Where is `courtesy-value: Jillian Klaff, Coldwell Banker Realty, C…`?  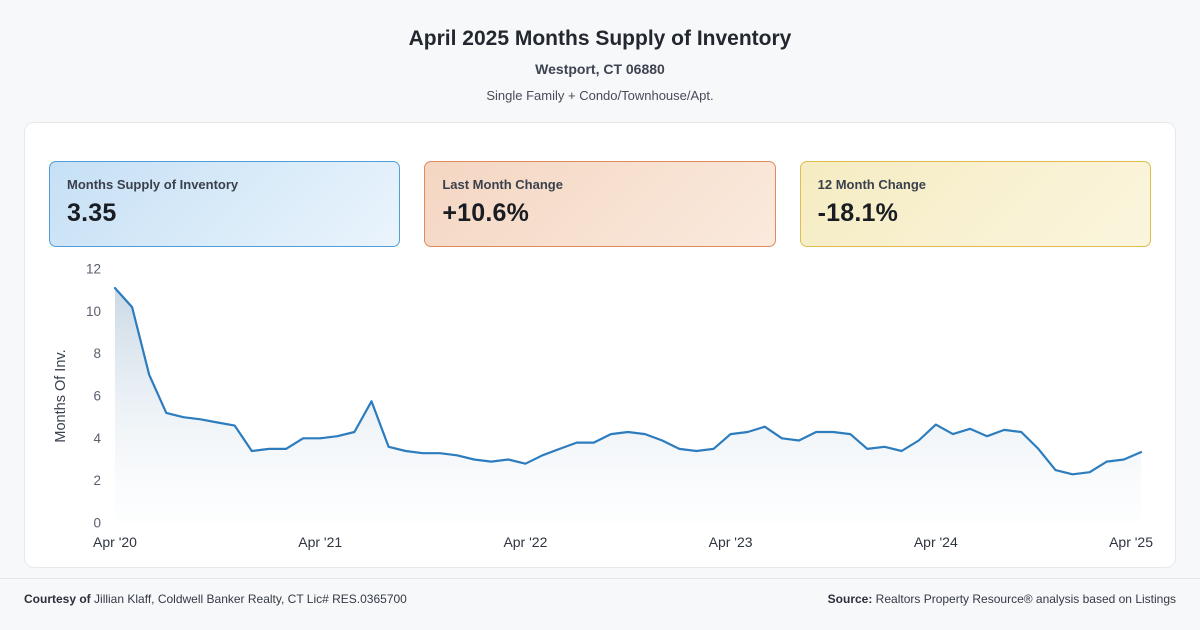 courtesy-value: Jillian Klaff, Coldwell Banker Realty, C… is located at coordinates (248, 599).